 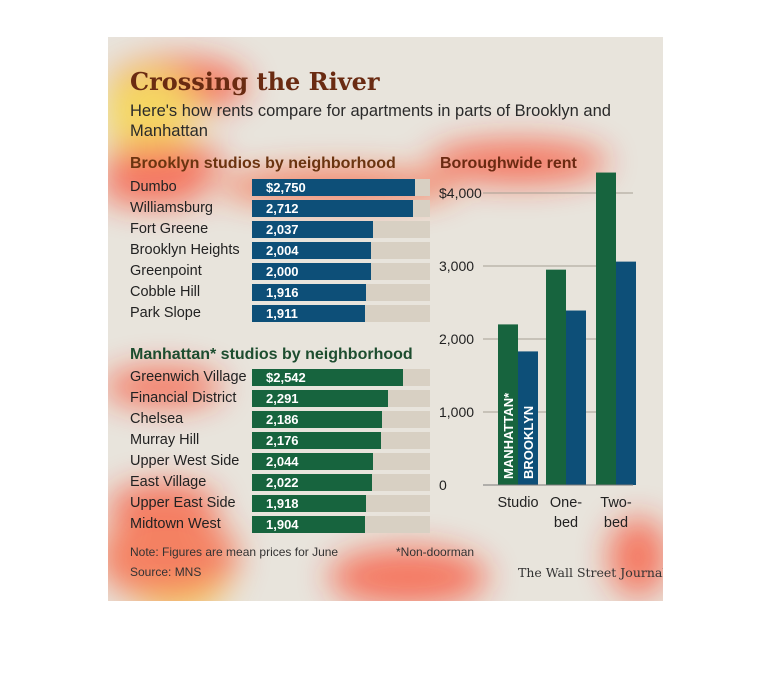 I want to click on x-tick-label: Studio, so click(x=517, y=503).